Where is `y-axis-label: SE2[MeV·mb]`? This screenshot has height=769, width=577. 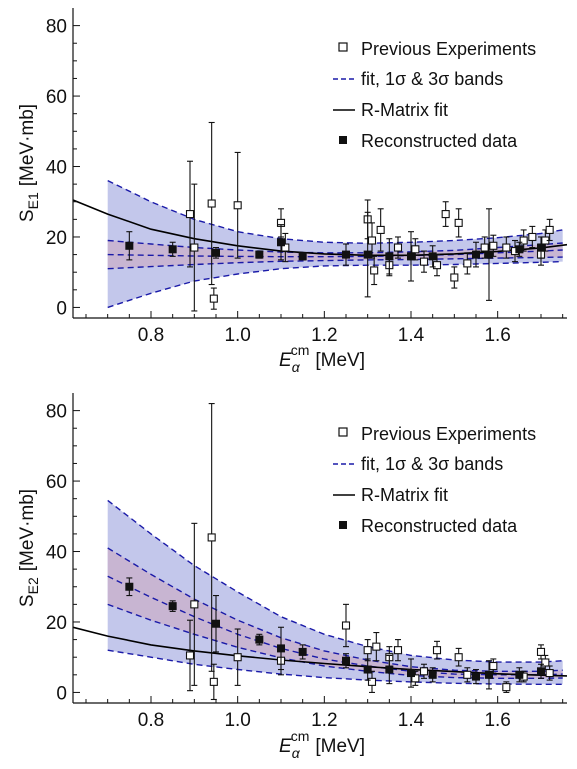 y-axis-label: SE2[MeV·mb] is located at coordinates (29, 548).